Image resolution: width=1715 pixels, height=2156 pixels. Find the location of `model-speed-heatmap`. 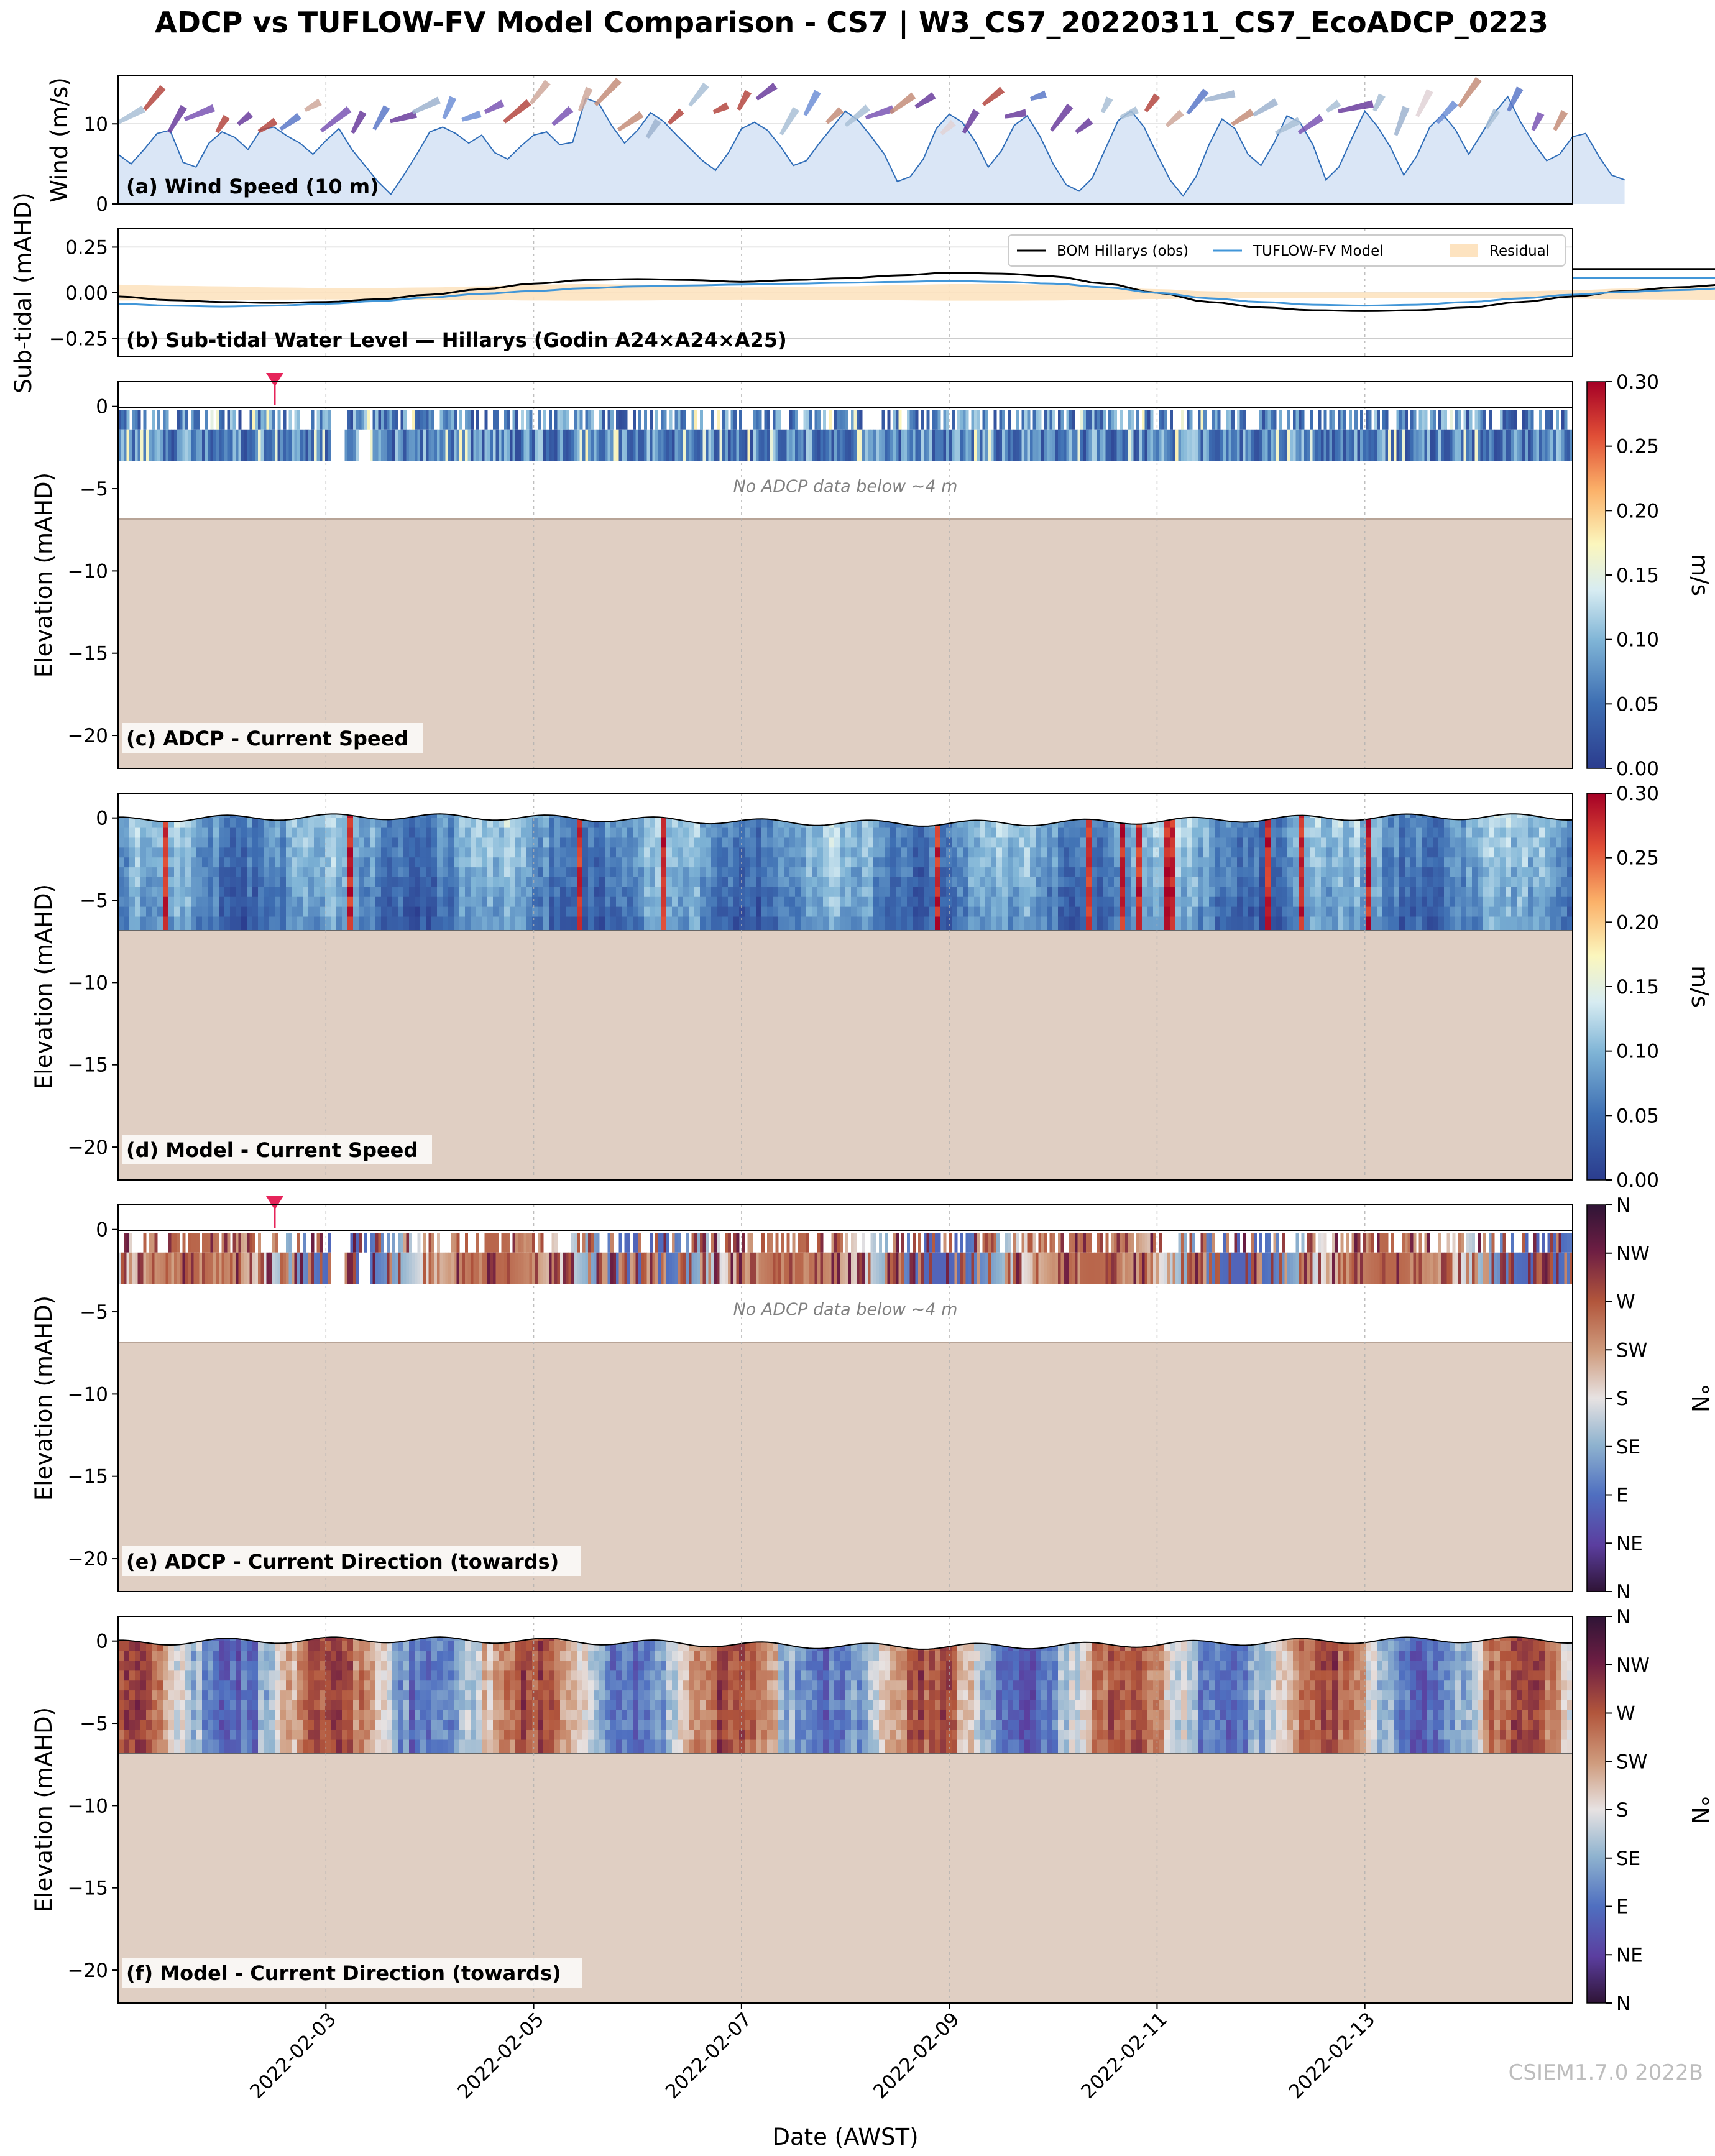

model-speed-heatmap is located at coordinates (845, 869).